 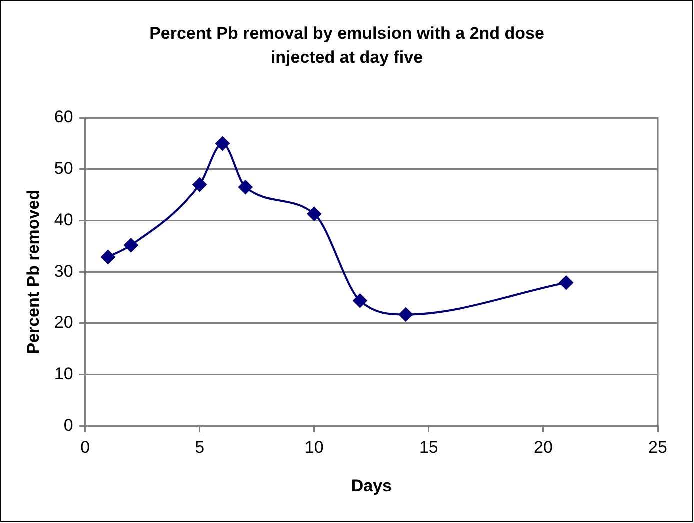 What do you see at coordinates (658, 448) in the screenshot?
I see `x-tick-label: 25` at bounding box center [658, 448].